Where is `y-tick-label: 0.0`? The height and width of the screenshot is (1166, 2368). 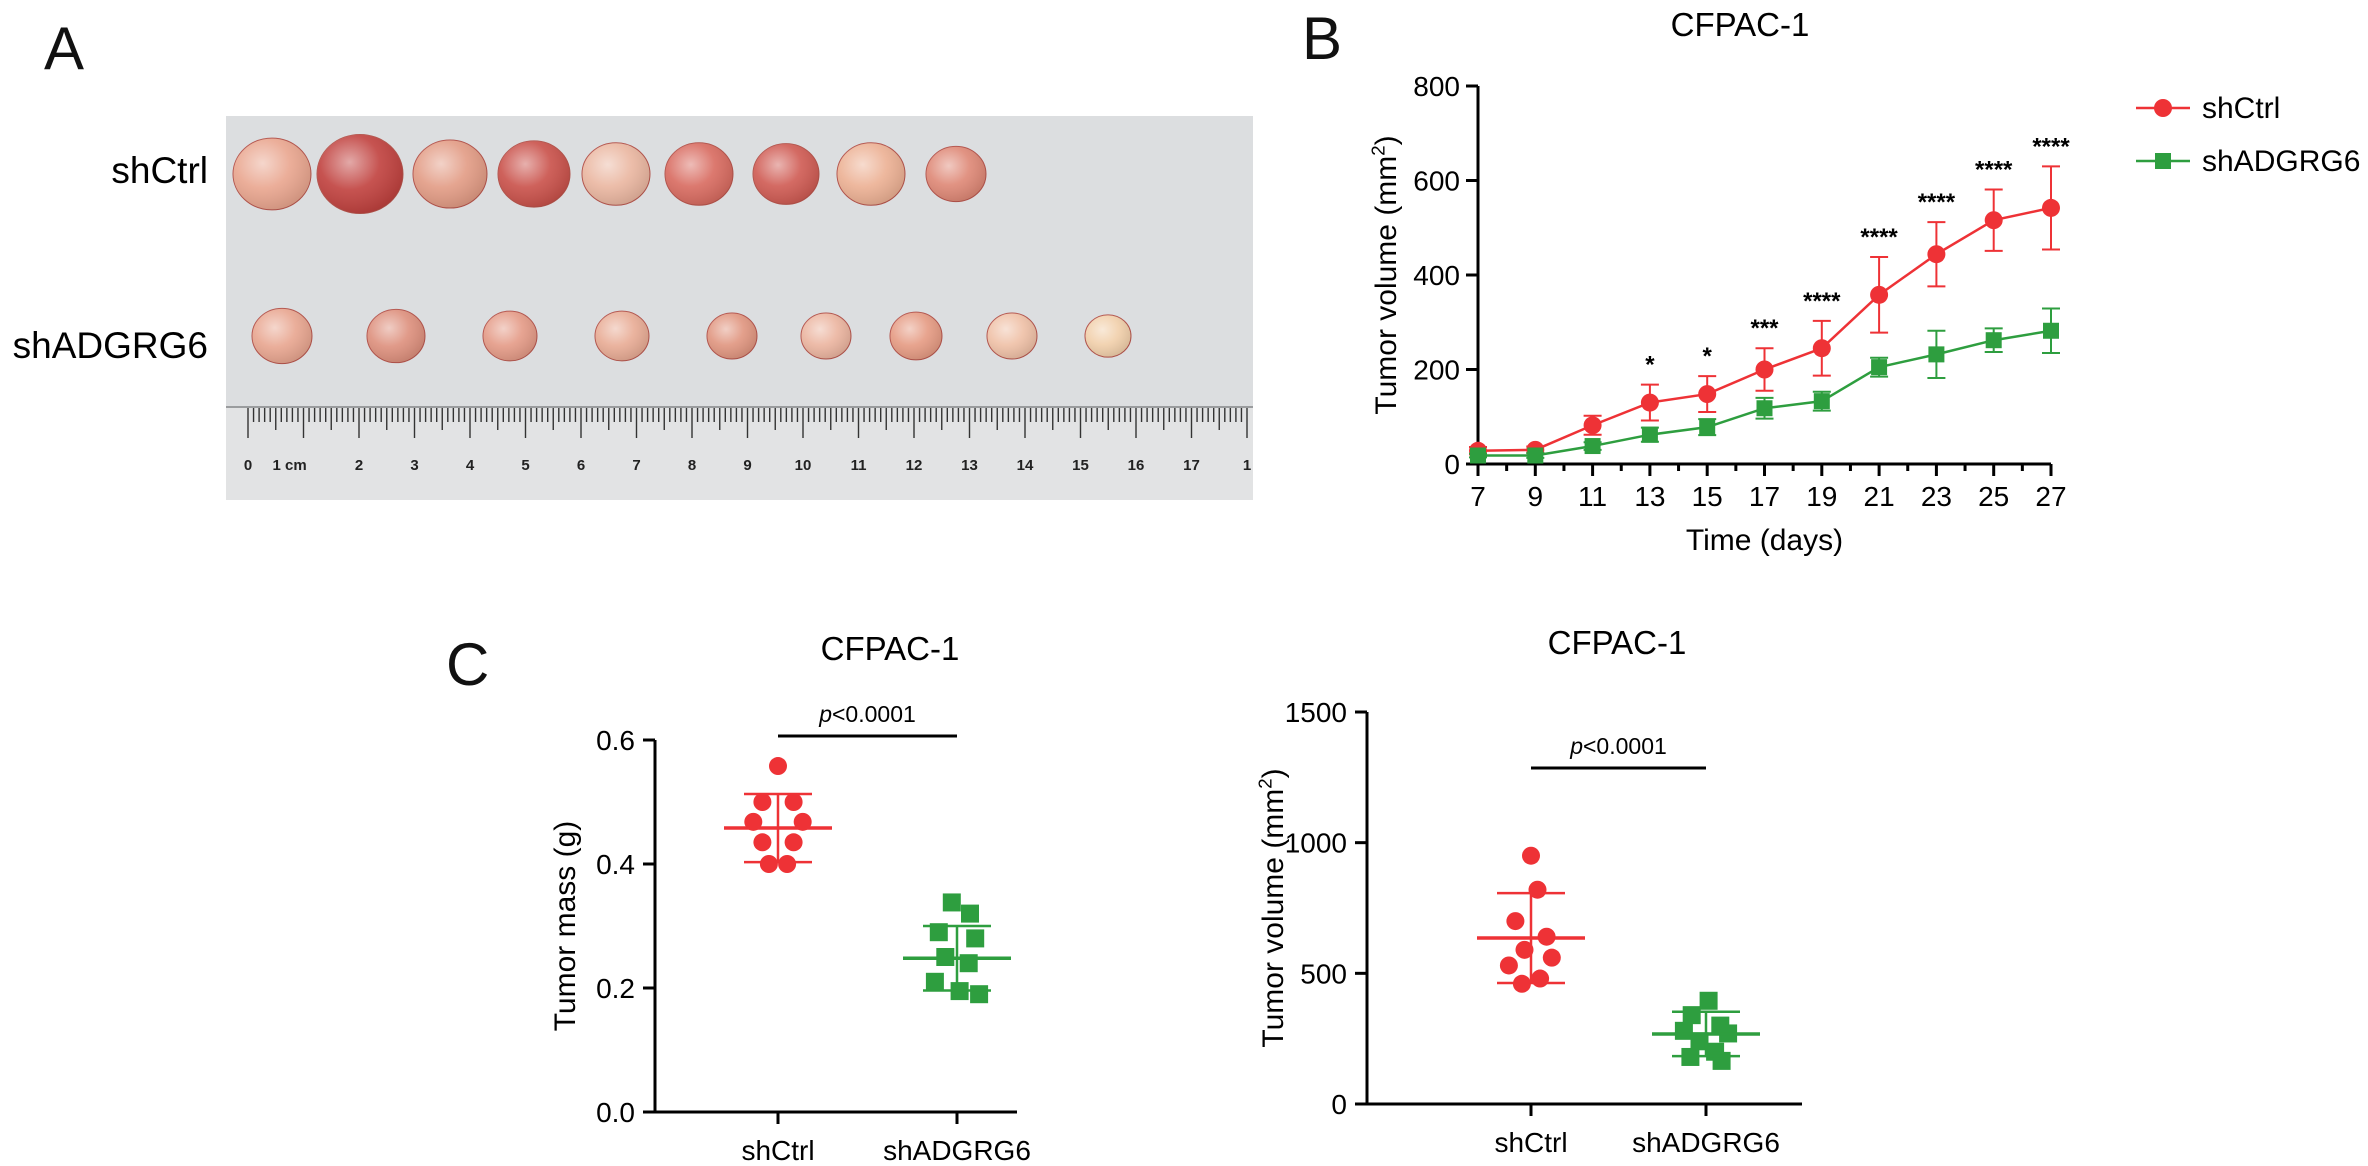
y-tick-label: 0.0 is located at coordinates (615, 1112).